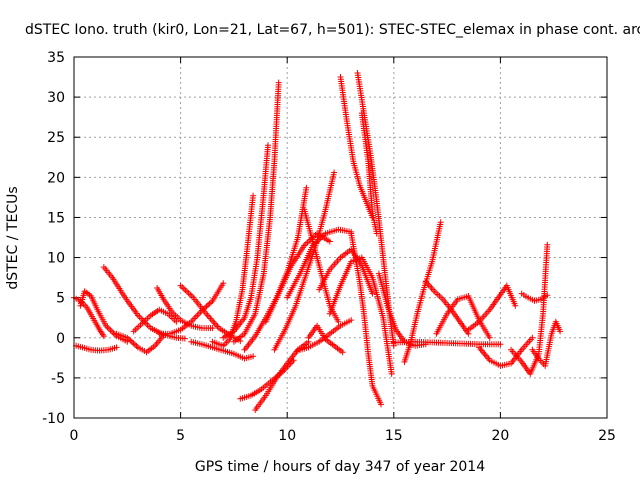  Describe the element at coordinates (180, 436) in the screenshot. I see `x-tick-label: 5` at that location.